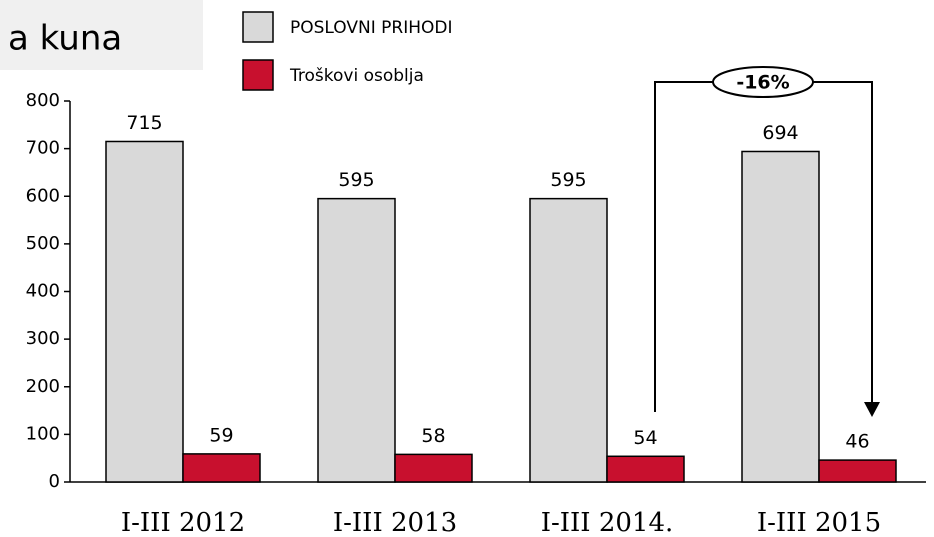 The height and width of the screenshot is (537, 934). Describe the element at coordinates (144, 123) in the screenshot. I see `value-label: 715` at that location.